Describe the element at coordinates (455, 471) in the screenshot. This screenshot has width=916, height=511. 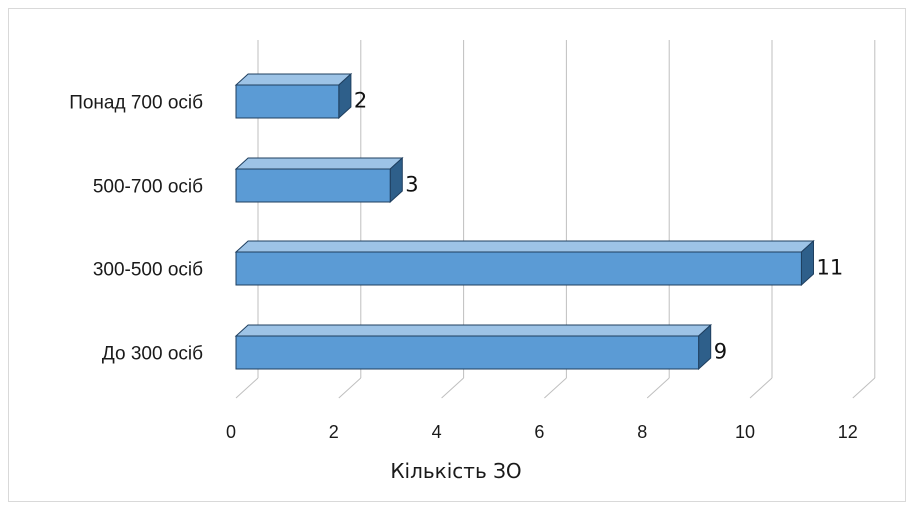
I see `x-axis-title: Кількість ЗО` at that location.